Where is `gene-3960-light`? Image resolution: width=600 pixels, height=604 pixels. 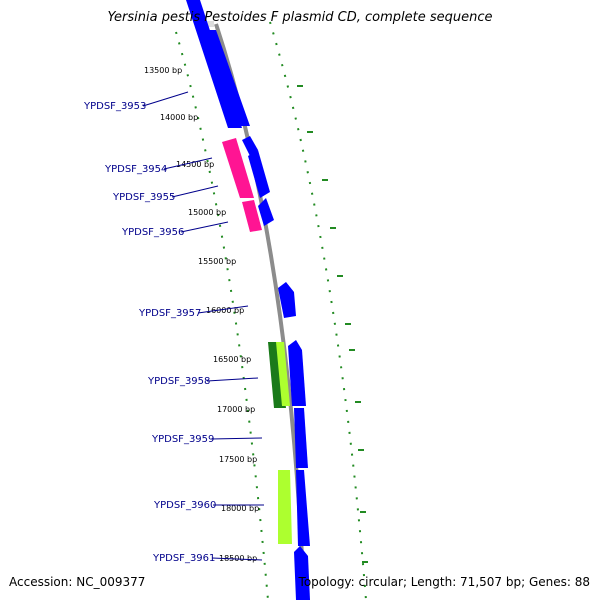
gene-3960-light is located at coordinates (285, 507).